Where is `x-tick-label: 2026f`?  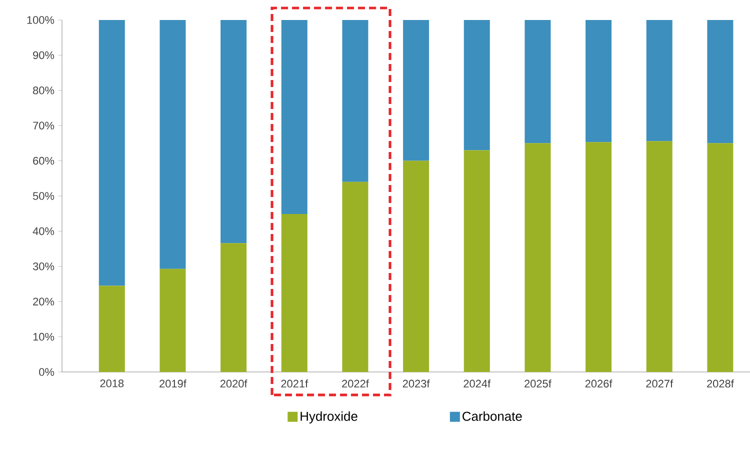 x-tick-label: 2026f is located at coordinates (598, 384).